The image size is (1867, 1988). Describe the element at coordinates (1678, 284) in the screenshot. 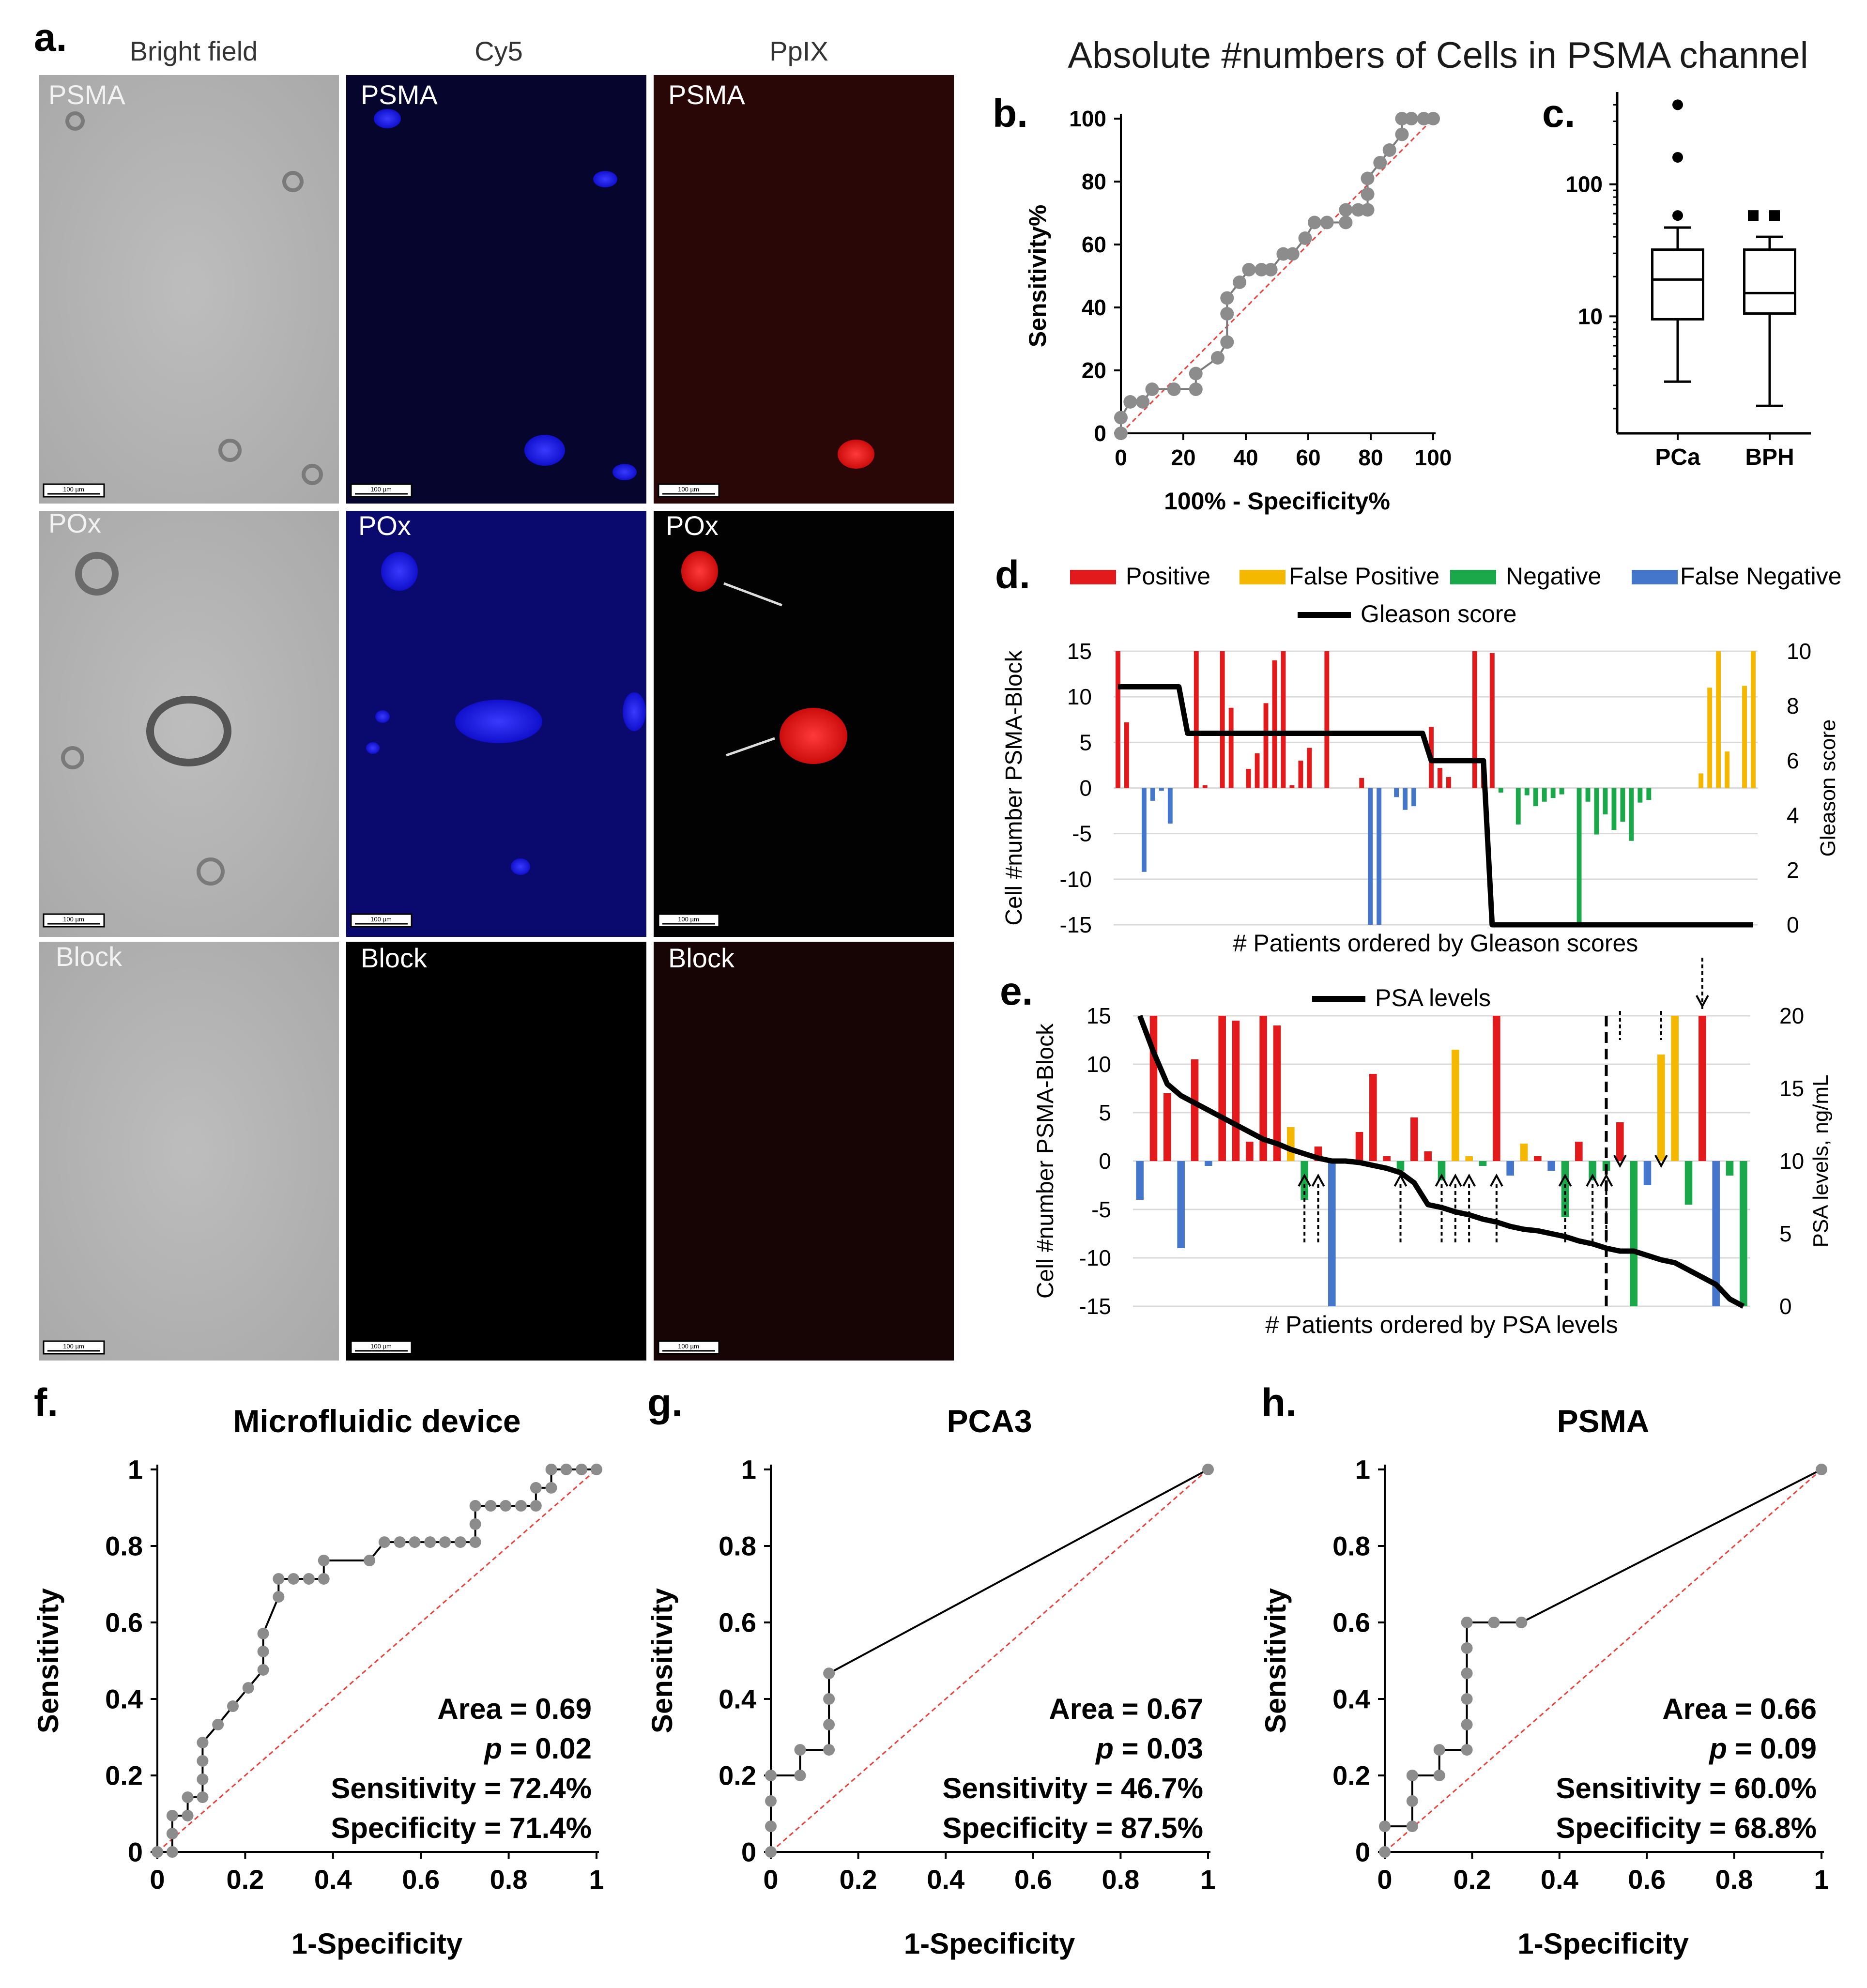

I see `box-PCa` at that location.